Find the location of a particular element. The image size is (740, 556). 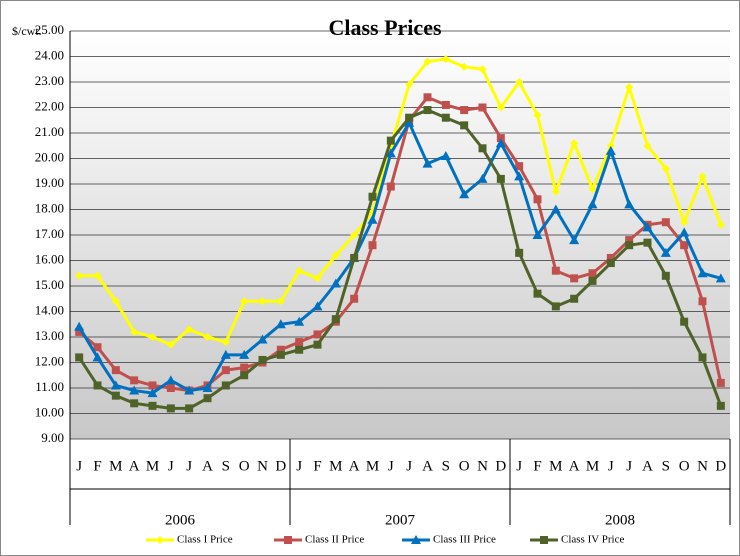

legend-label: Class IV Price is located at coordinates (592, 540).